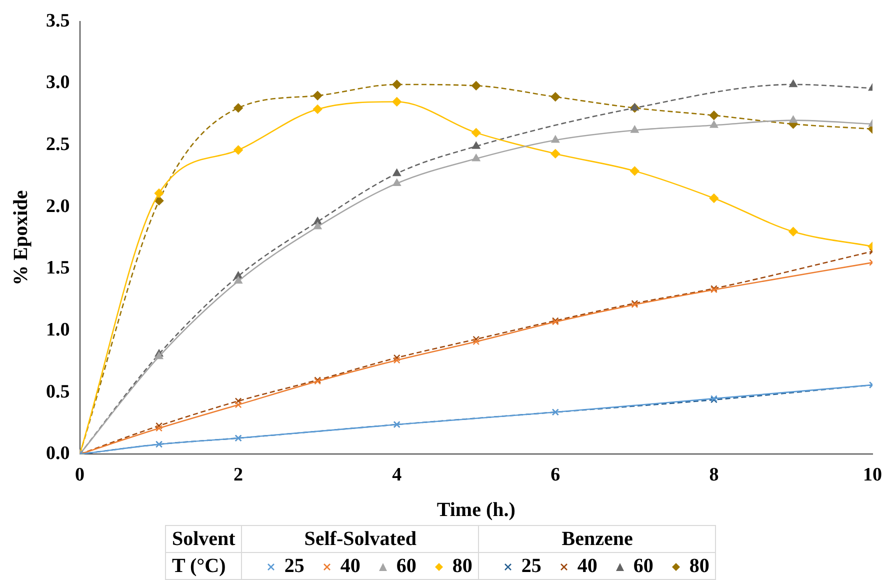 The width and height of the screenshot is (892, 580). I want to click on x-tick-label: 8, so click(714, 475).